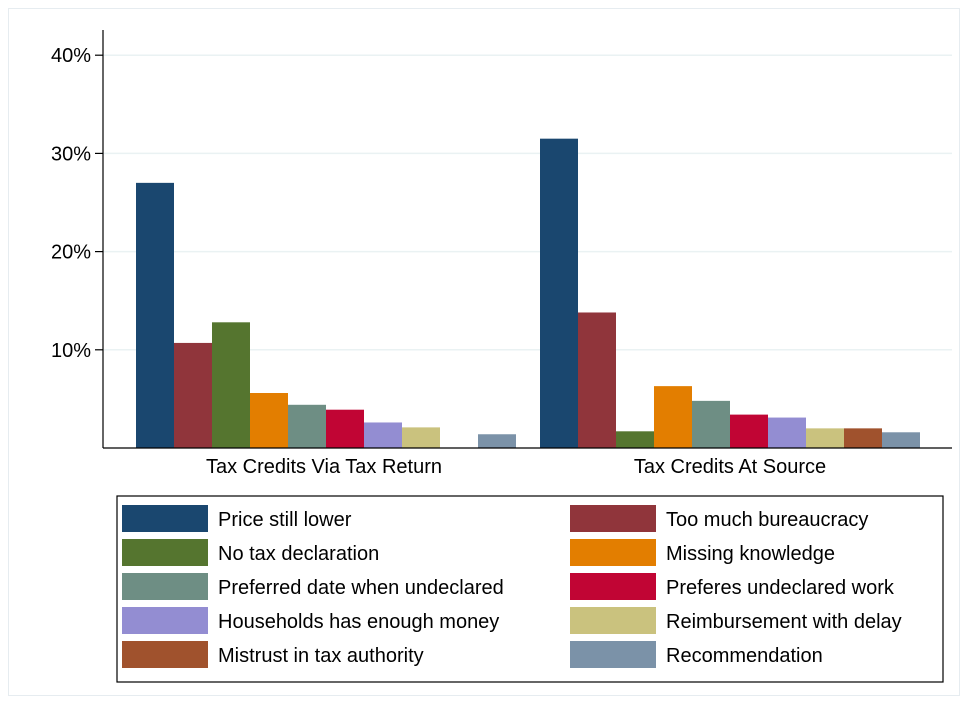  I want to click on legend-label: Missing knowledge, so click(750, 554).